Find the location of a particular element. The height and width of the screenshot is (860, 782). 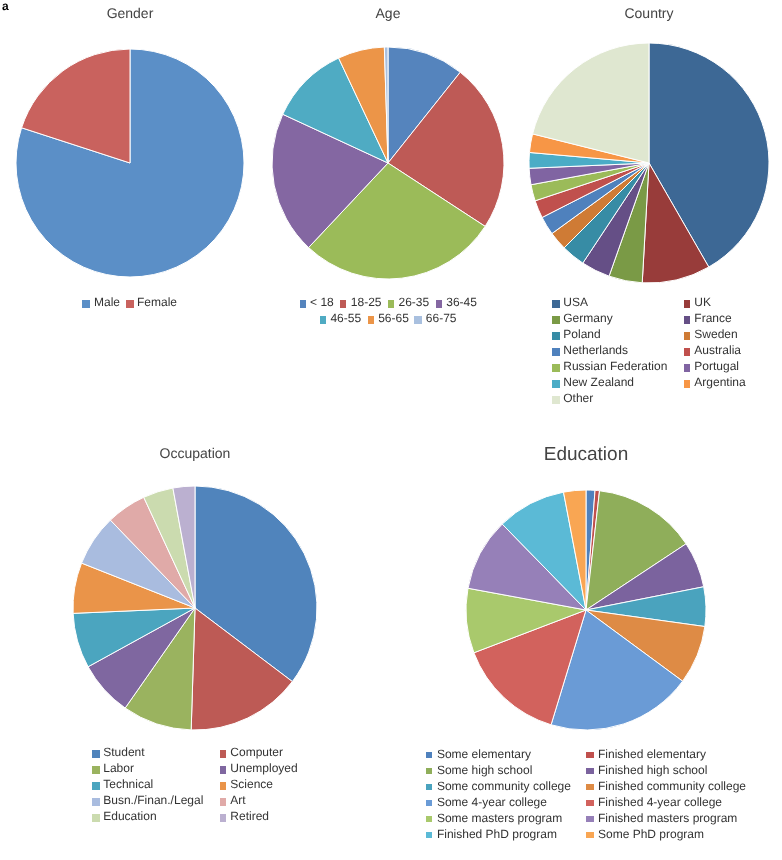

chart-title: Education is located at coordinates (586, 456).